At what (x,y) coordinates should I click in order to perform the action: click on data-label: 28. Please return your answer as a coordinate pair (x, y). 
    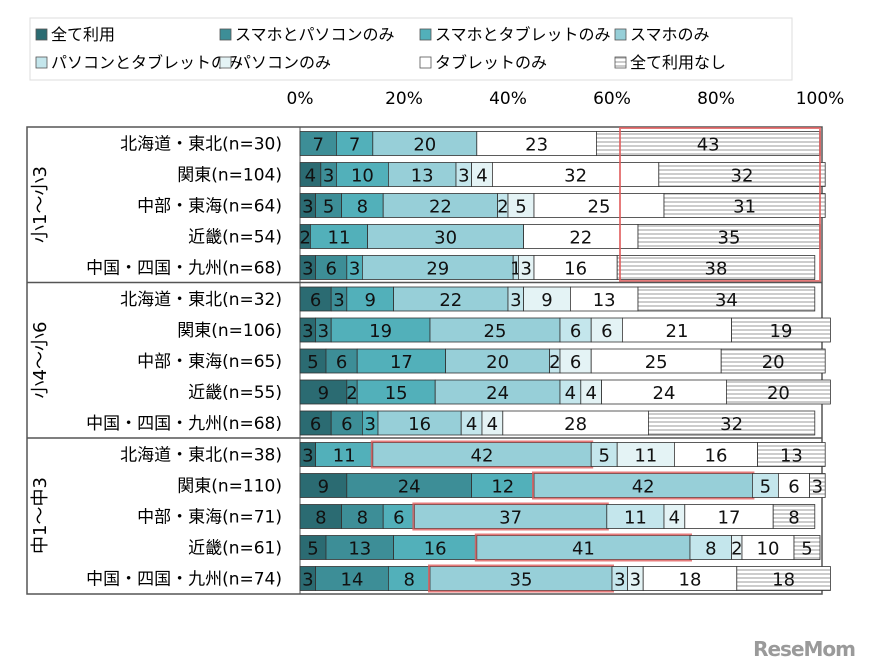
    Looking at the image, I should click on (575, 424).